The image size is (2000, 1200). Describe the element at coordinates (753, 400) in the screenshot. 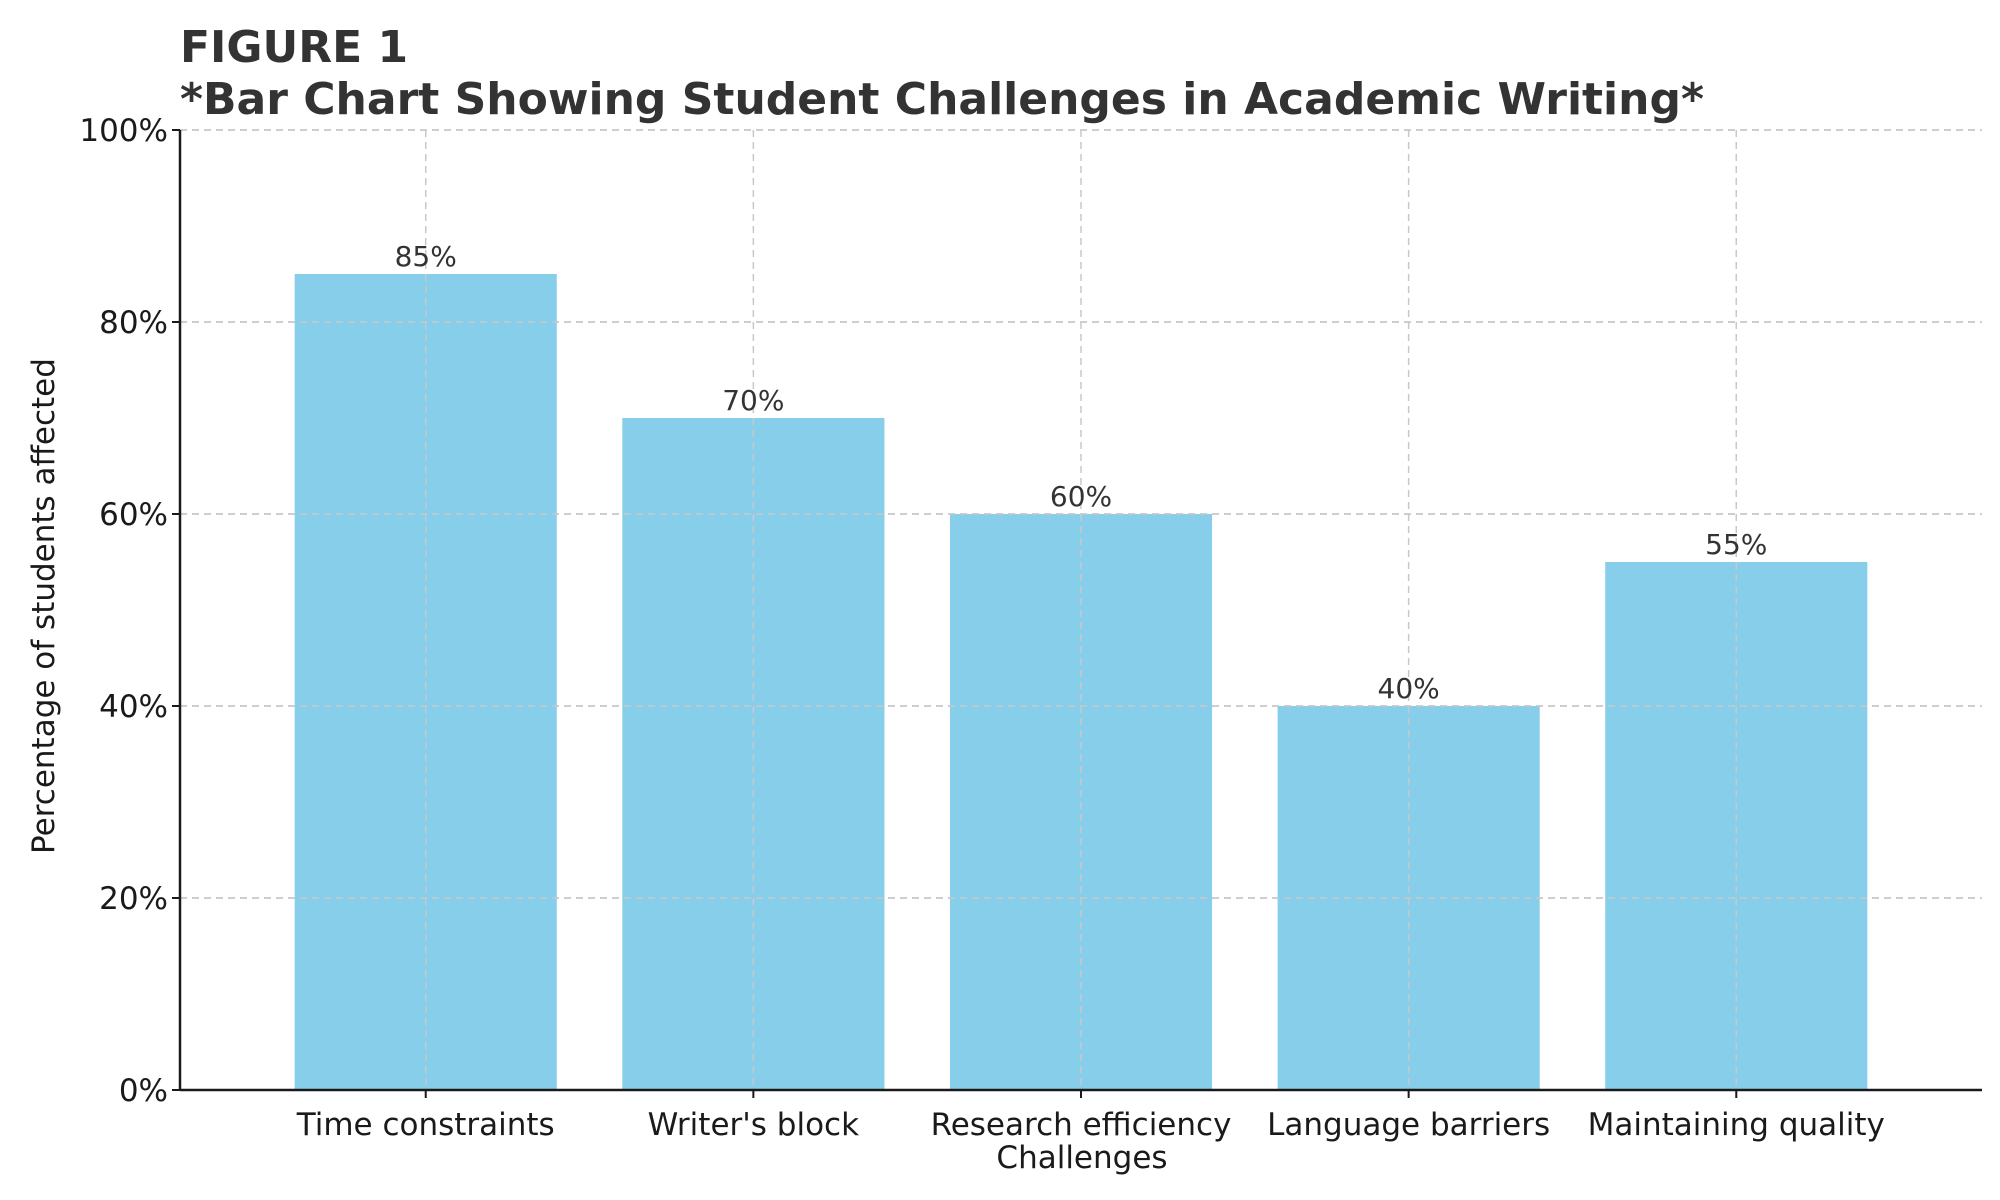

I see `bar-data-label: 70%` at that location.